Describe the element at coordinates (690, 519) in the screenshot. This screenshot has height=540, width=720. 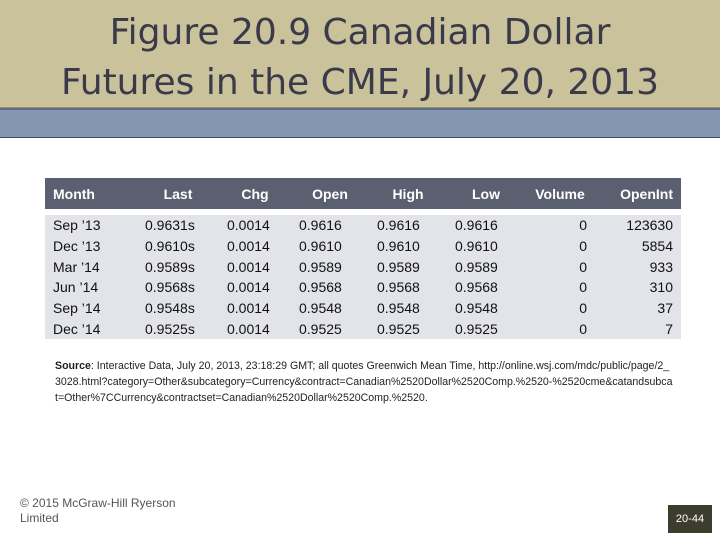
I see `page-number: 20-44` at that location.